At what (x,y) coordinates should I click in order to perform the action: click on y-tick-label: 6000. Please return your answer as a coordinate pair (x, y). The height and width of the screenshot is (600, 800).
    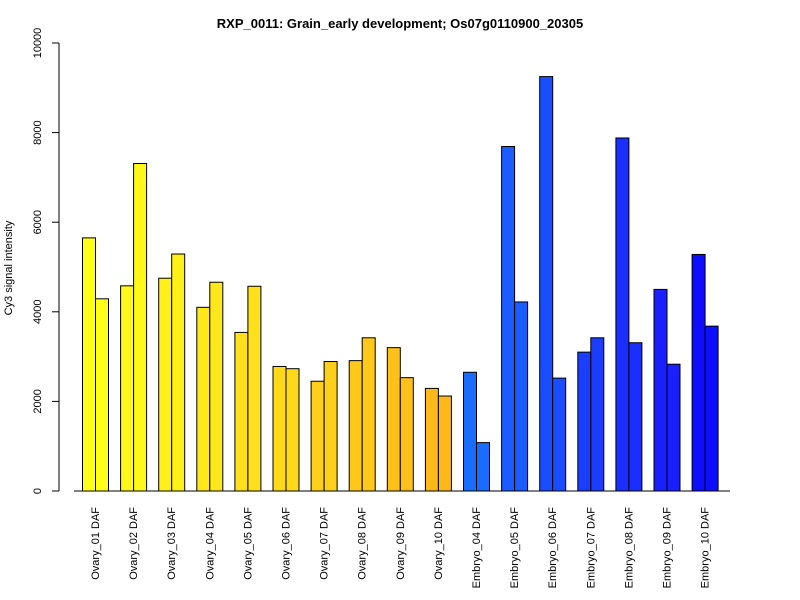
    Looking at the image, I should click on (38, 222).